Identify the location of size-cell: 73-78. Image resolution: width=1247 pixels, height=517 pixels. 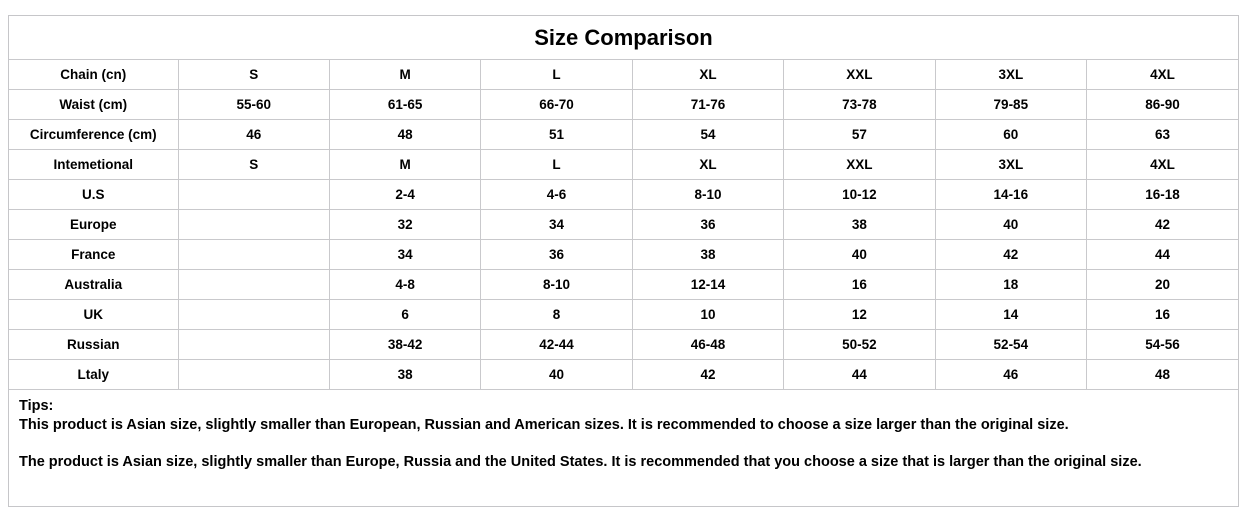
(859, 104).